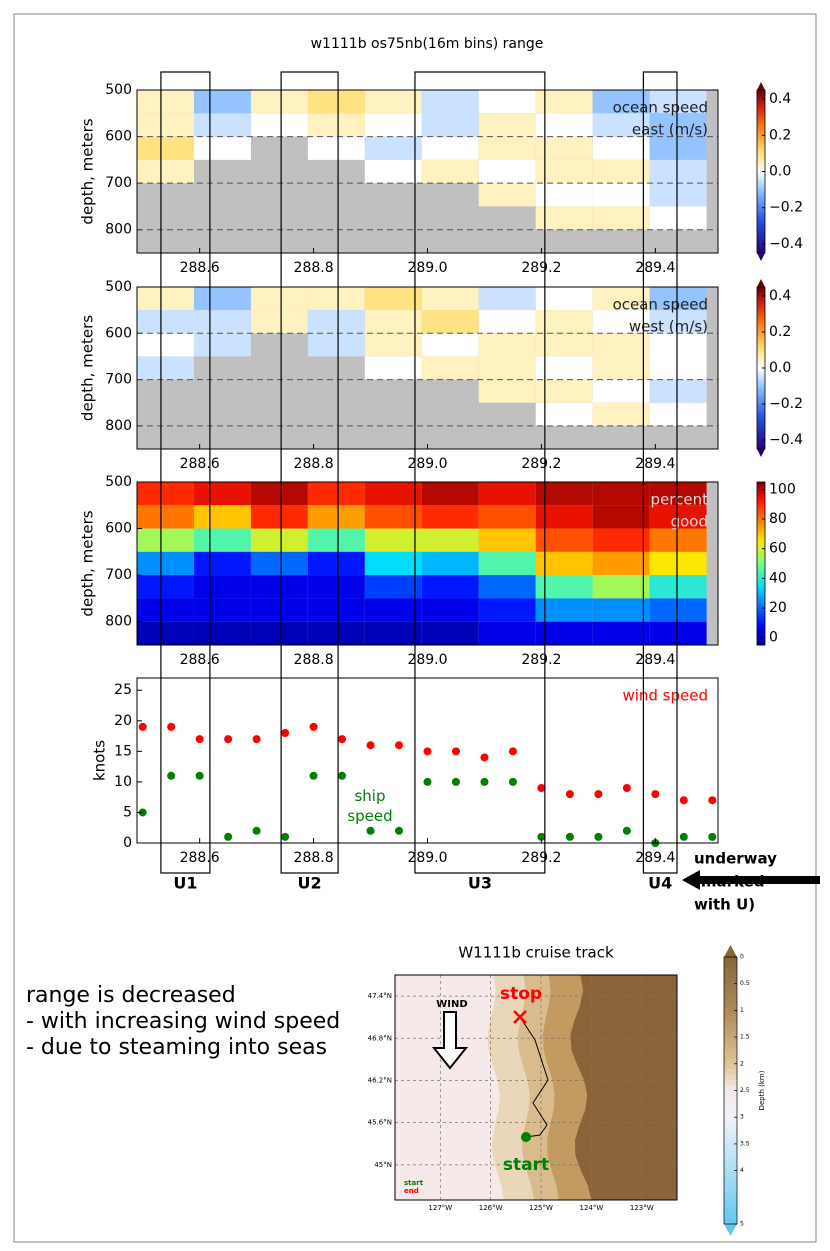  What do you see at coordinates (668, 327) in the screenshot?
I see `panel-annotation: west (m/s)` at bounding box center [668, 327].